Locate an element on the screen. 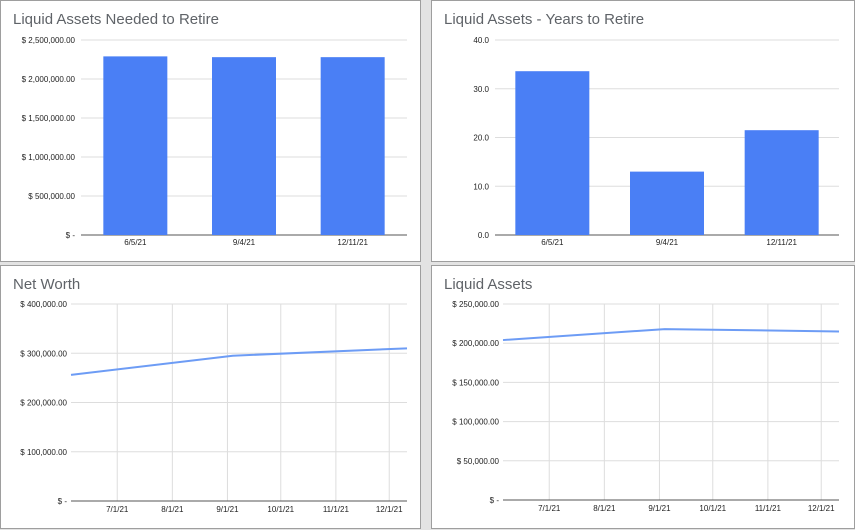 This screenshot has height=530, width=855. y-tick-label: $ 400,000.00 is located at coordinates (43, 304).